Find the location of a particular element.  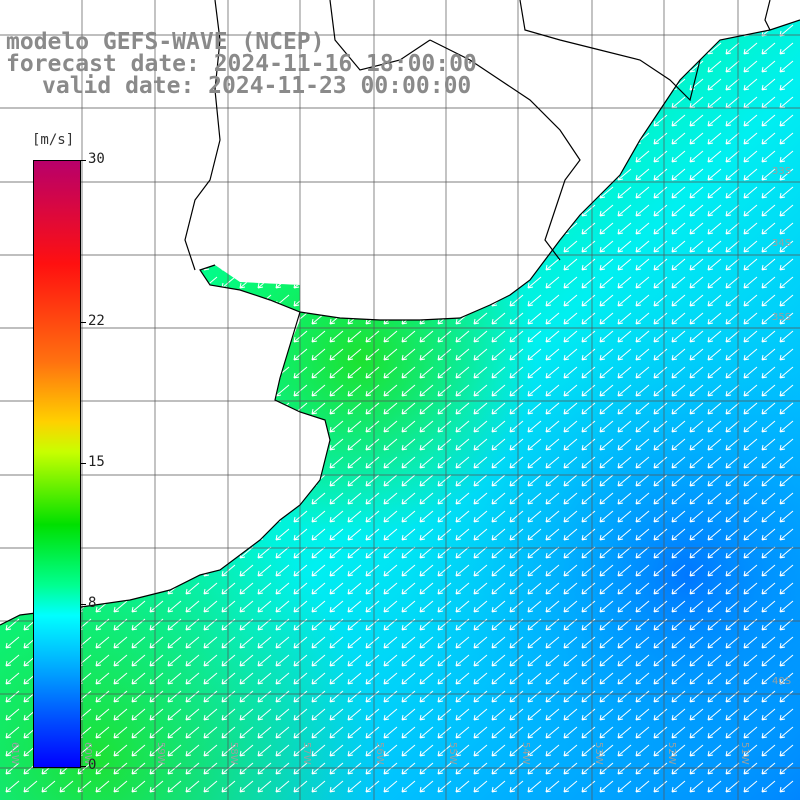

latitude-label: 35S is located at coordinates (782, 317).